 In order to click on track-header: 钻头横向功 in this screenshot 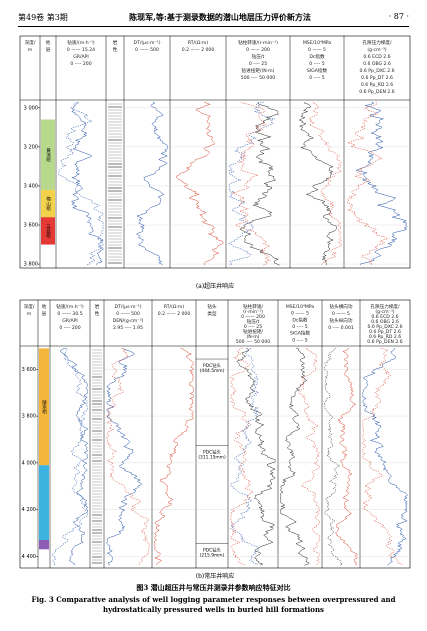, I will do `click(341, 306)`.